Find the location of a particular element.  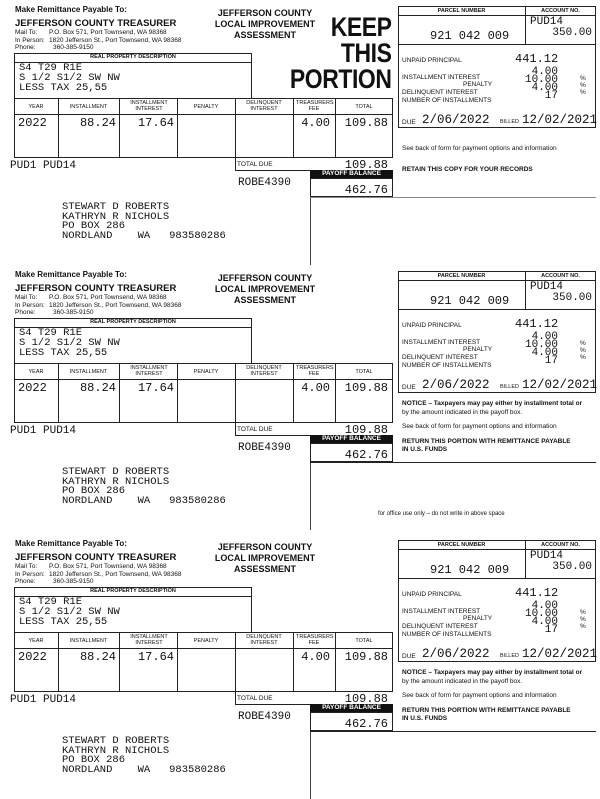

treasurer-name: JEFFERSON COUNTY TREASURER is located at coordinates (96, 288).